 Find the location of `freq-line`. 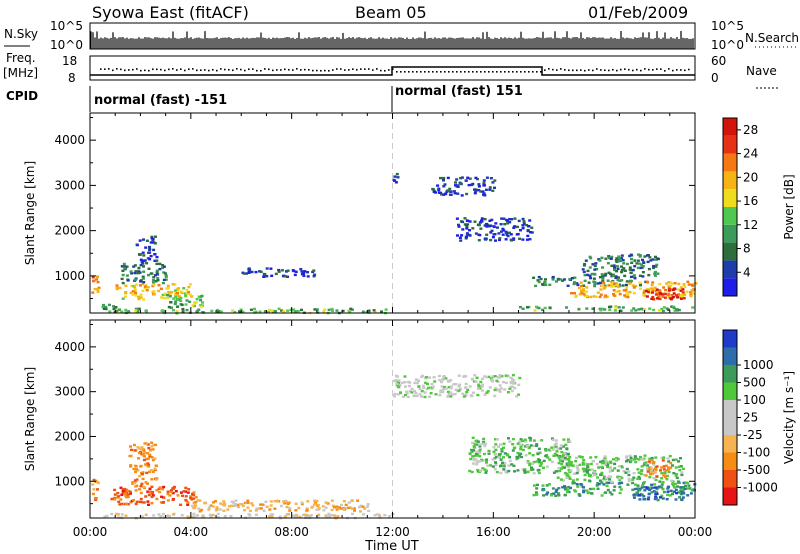

freq-line is located at coordinates (392, 71).